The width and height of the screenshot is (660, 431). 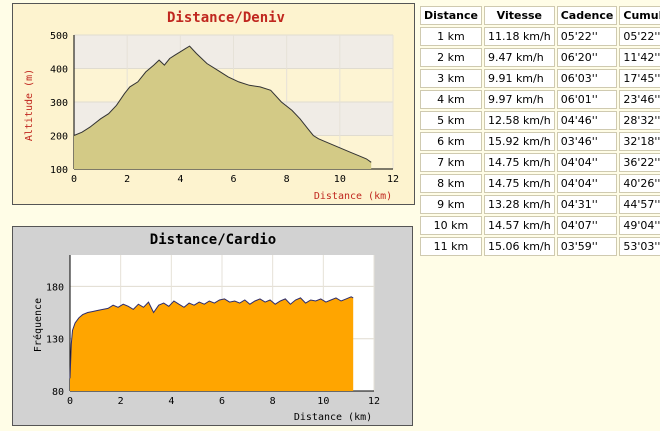 What do you see at coordinates (639, 225) in the screenshot?
I see `split-cumul: 49'04''` at bounding box center [639, 225].